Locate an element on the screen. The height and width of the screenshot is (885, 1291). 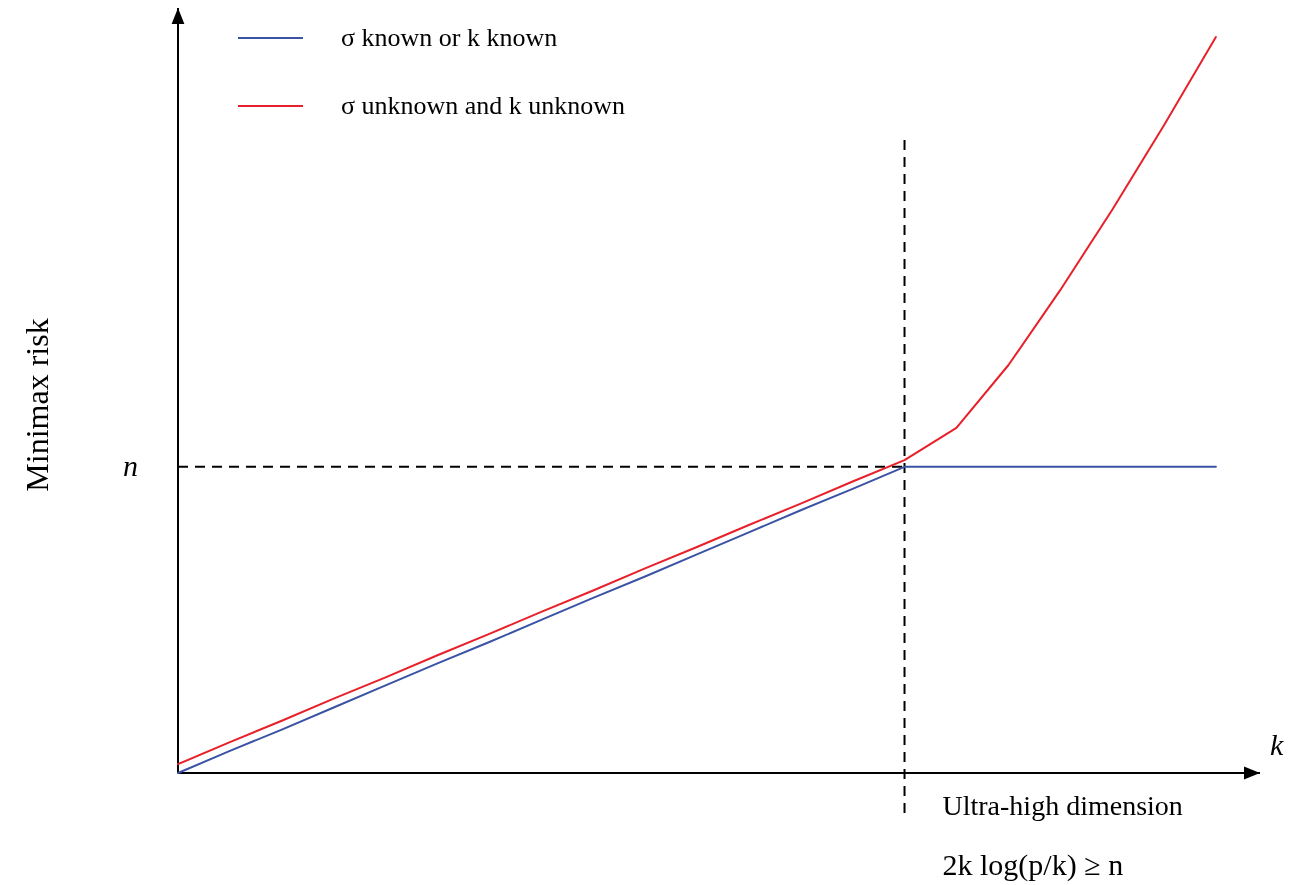
text: 2k log(p/k) ≥ n is located at coordinates (1033, 865).